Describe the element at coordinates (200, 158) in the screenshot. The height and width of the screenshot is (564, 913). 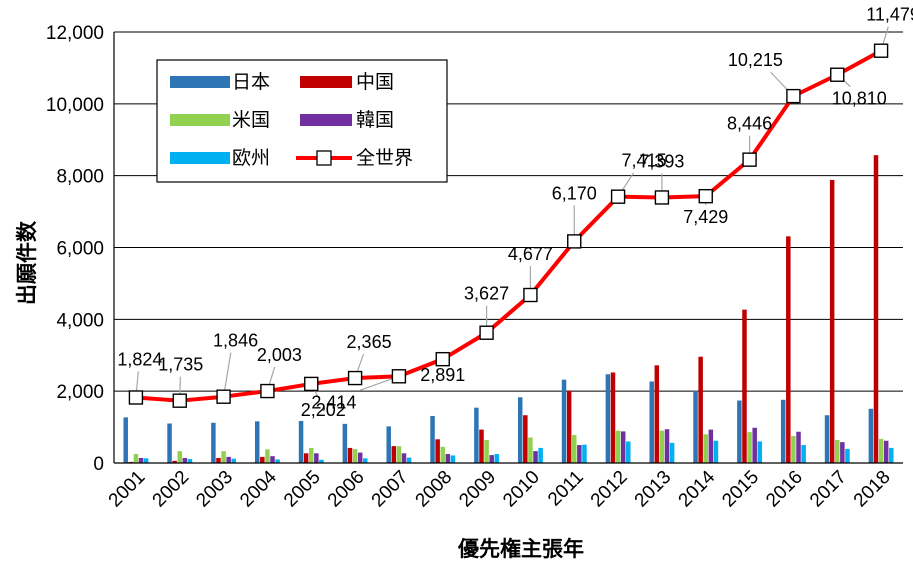
I see `legend-swatch-欧州` at that location.